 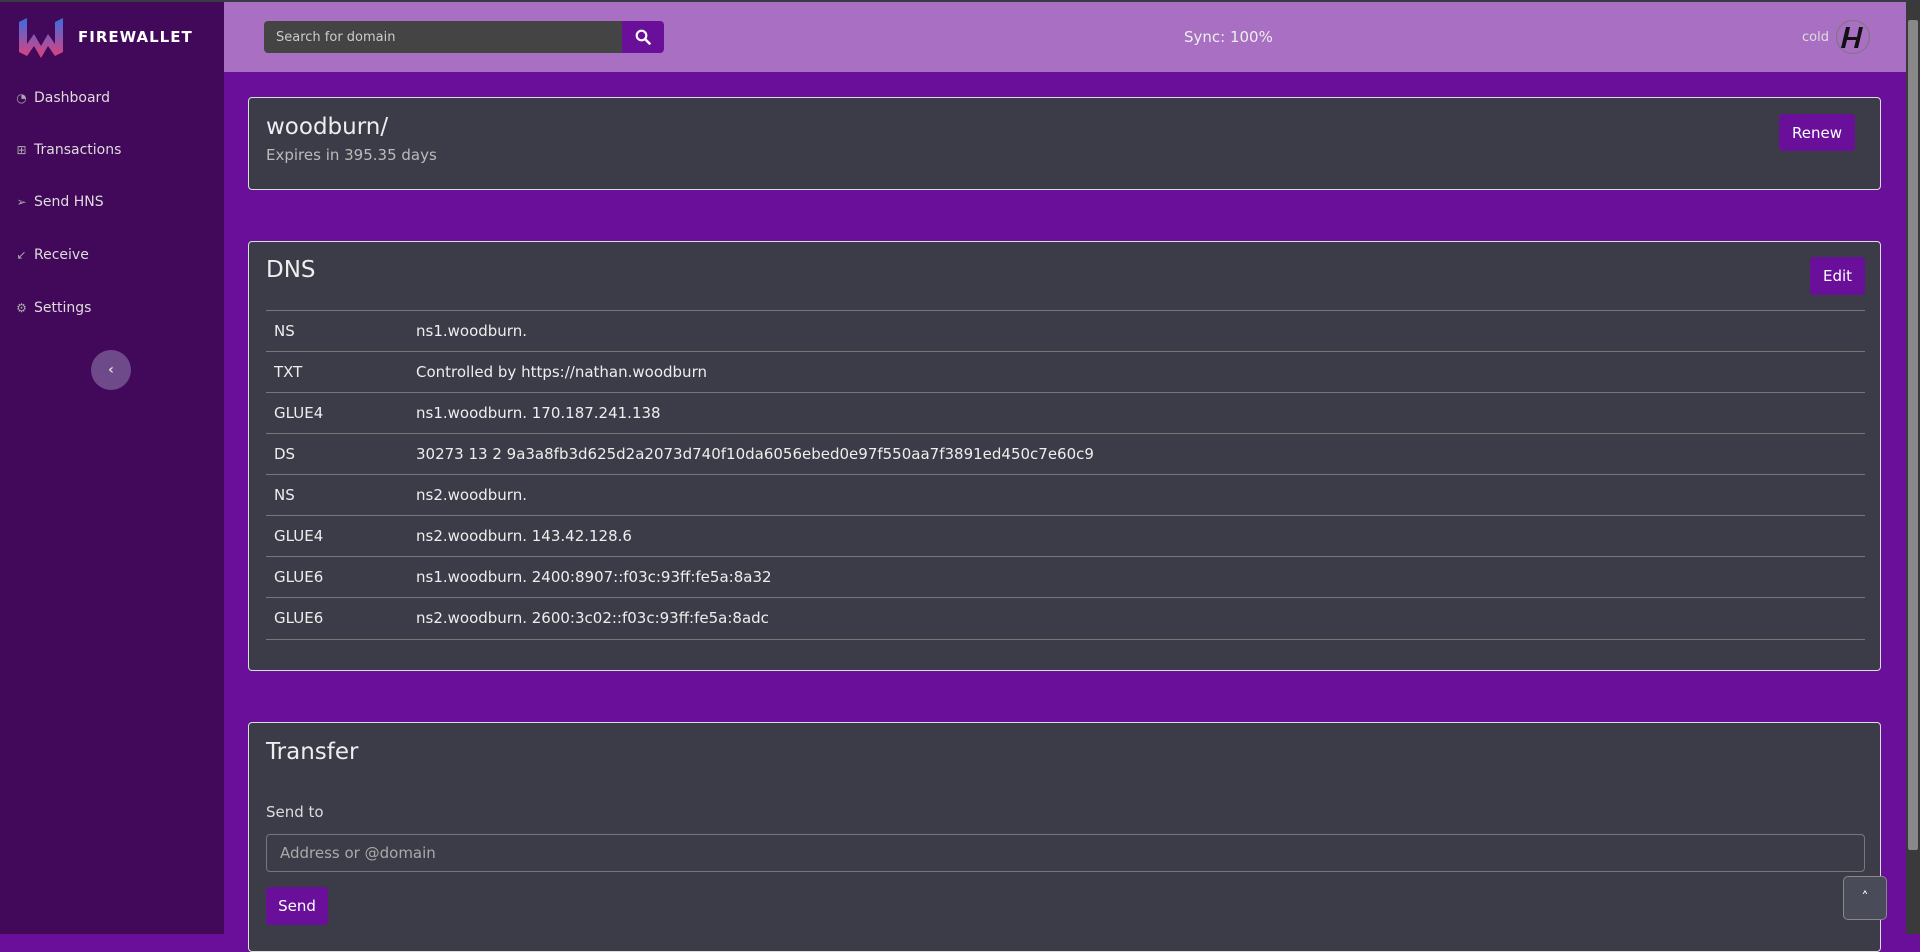 I want to click on sidebar-item-settings: ⚙ Settings, so click(x=53, y=308).